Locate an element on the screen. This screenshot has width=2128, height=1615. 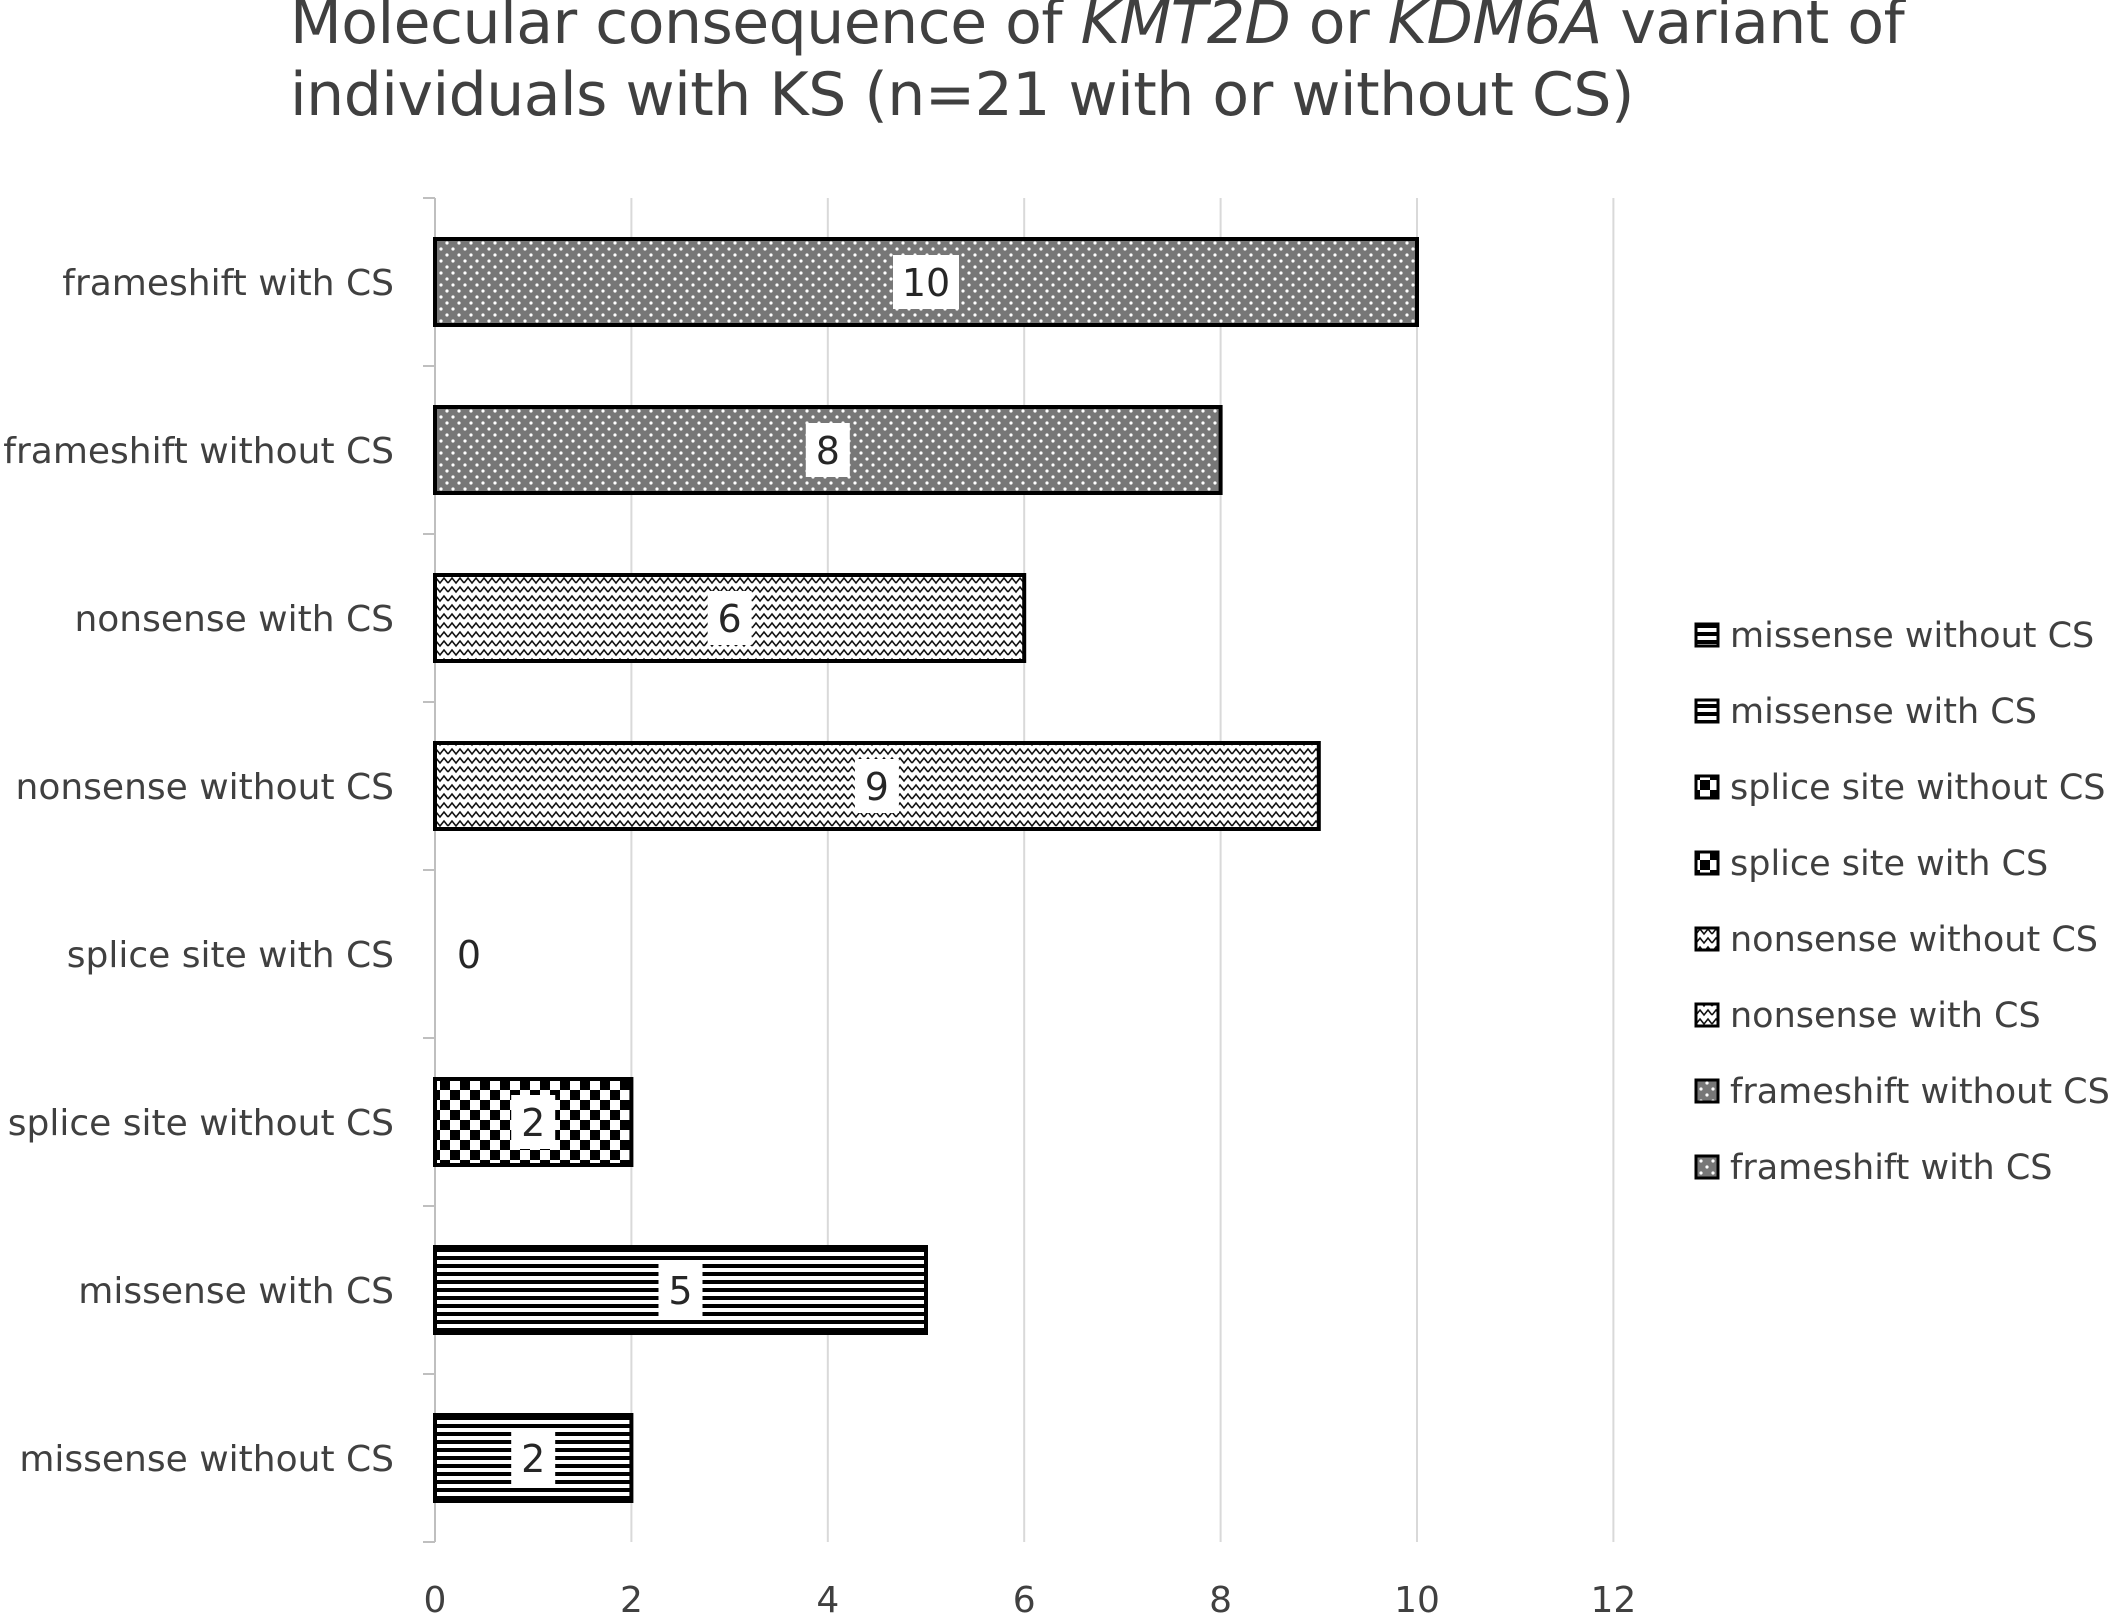
x-tick-label: 12 is located at coordinates (1613, 1597).